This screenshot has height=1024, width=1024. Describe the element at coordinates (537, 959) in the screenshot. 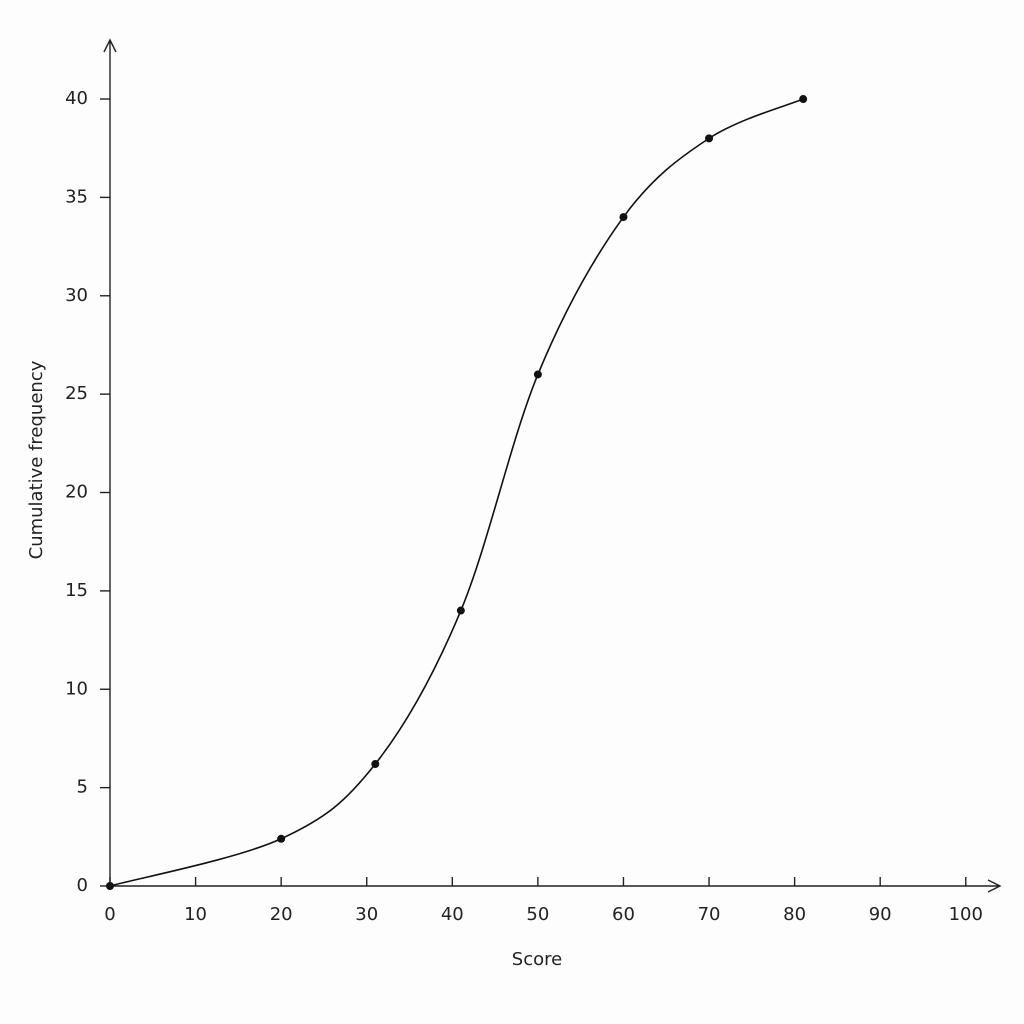

I see `x-axis-label: Score` at that location.